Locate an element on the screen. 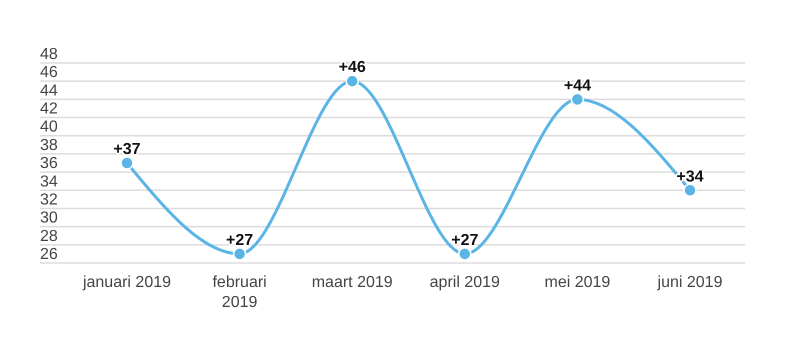  y-tick-label: 34 is located at coordinates (49, 181).